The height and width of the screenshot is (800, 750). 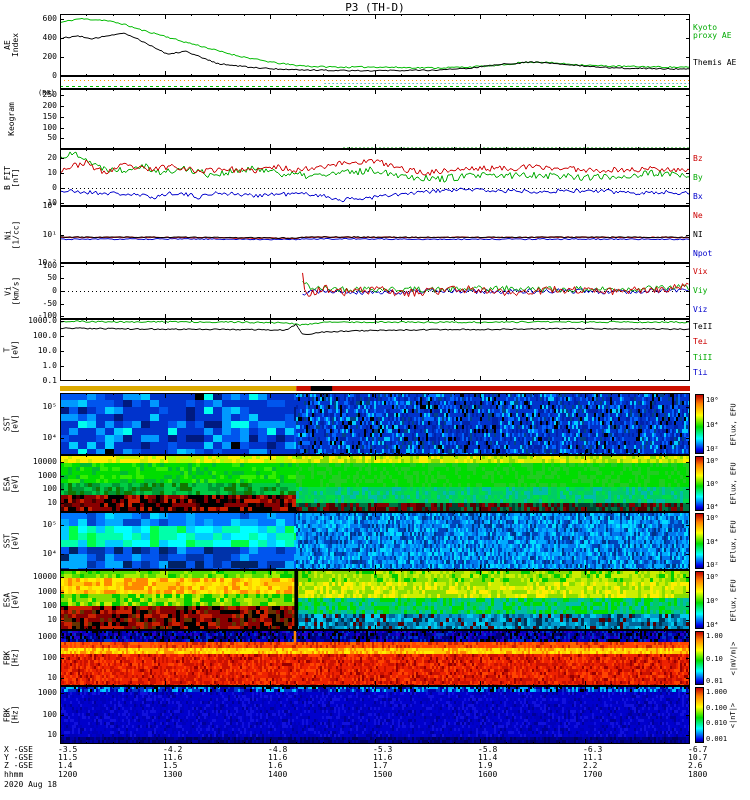 I want to click on ion-velocity-panel-legend: Vix Viy Viz, so click(x=721, y=291).